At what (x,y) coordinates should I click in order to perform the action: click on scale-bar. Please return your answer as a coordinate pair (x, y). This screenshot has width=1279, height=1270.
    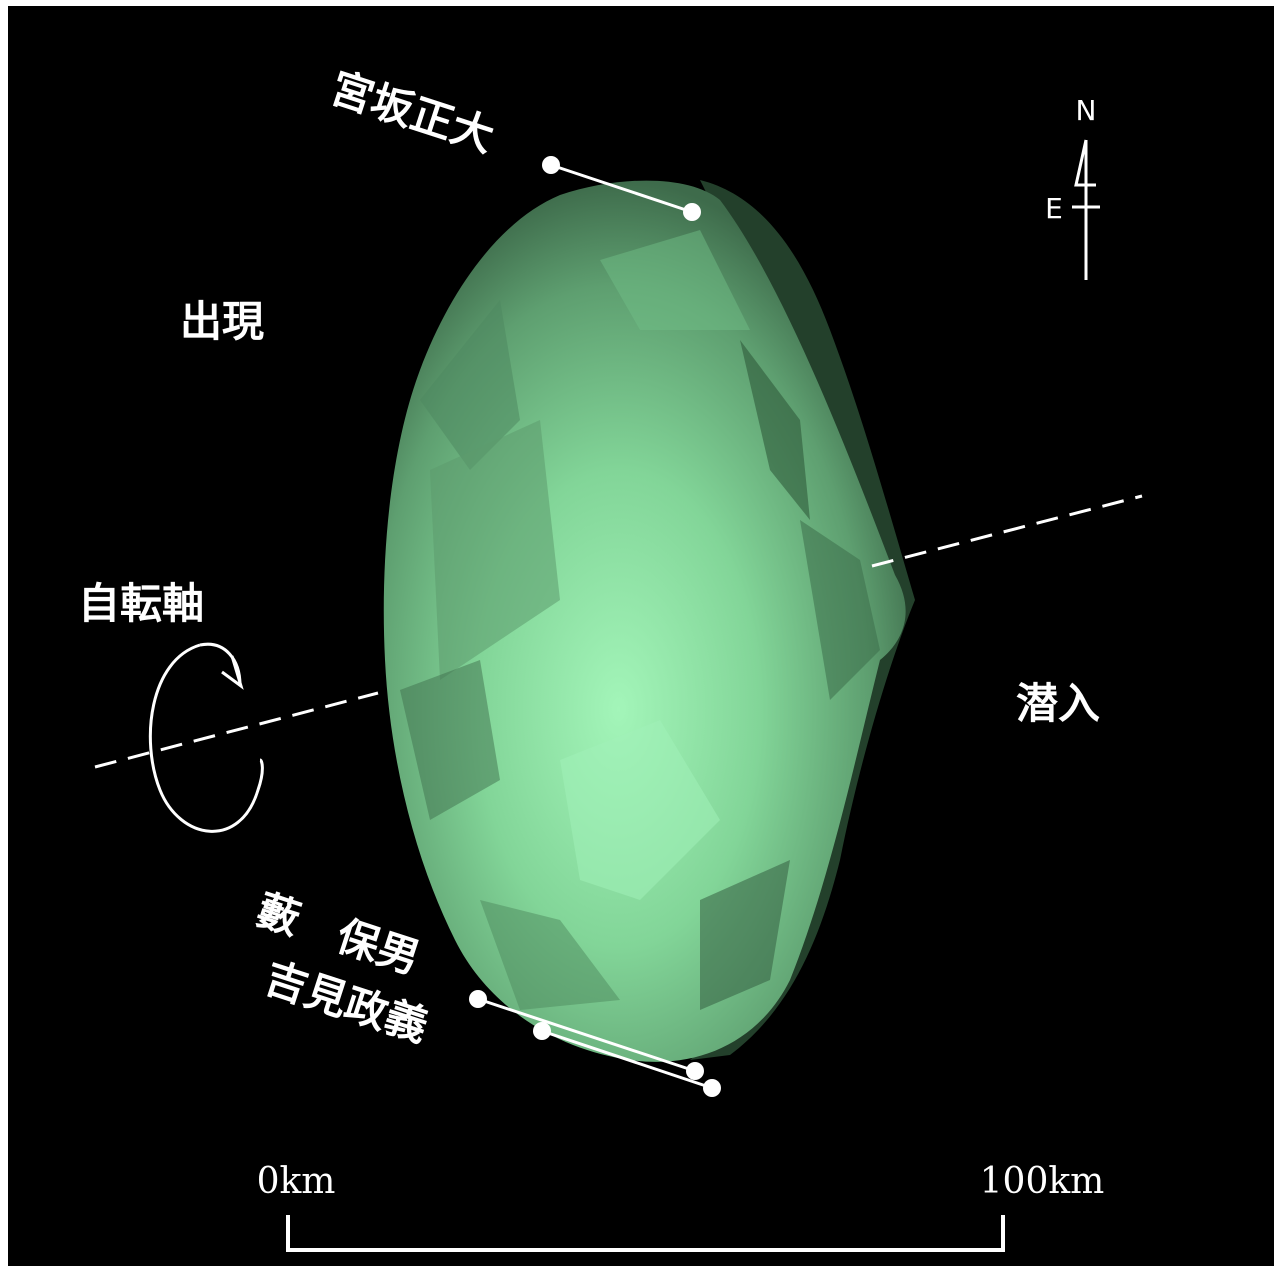
    Looking at the image, I should click on (645, 1233).